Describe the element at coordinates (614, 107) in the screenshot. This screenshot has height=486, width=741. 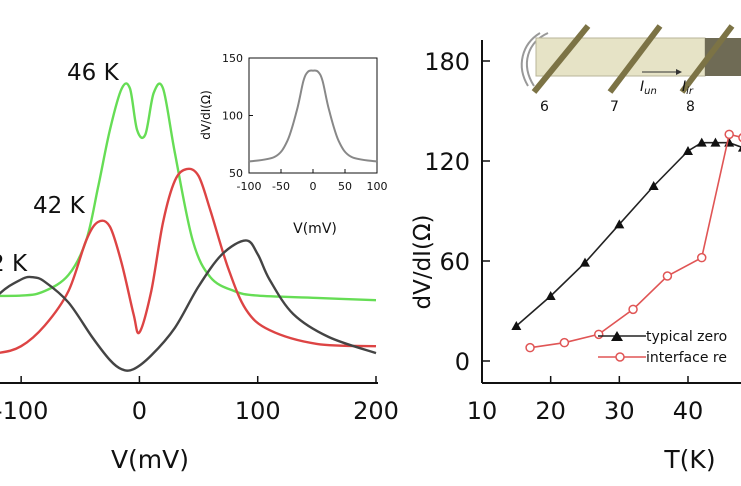
I see `contact-label-7: 7` at that location.